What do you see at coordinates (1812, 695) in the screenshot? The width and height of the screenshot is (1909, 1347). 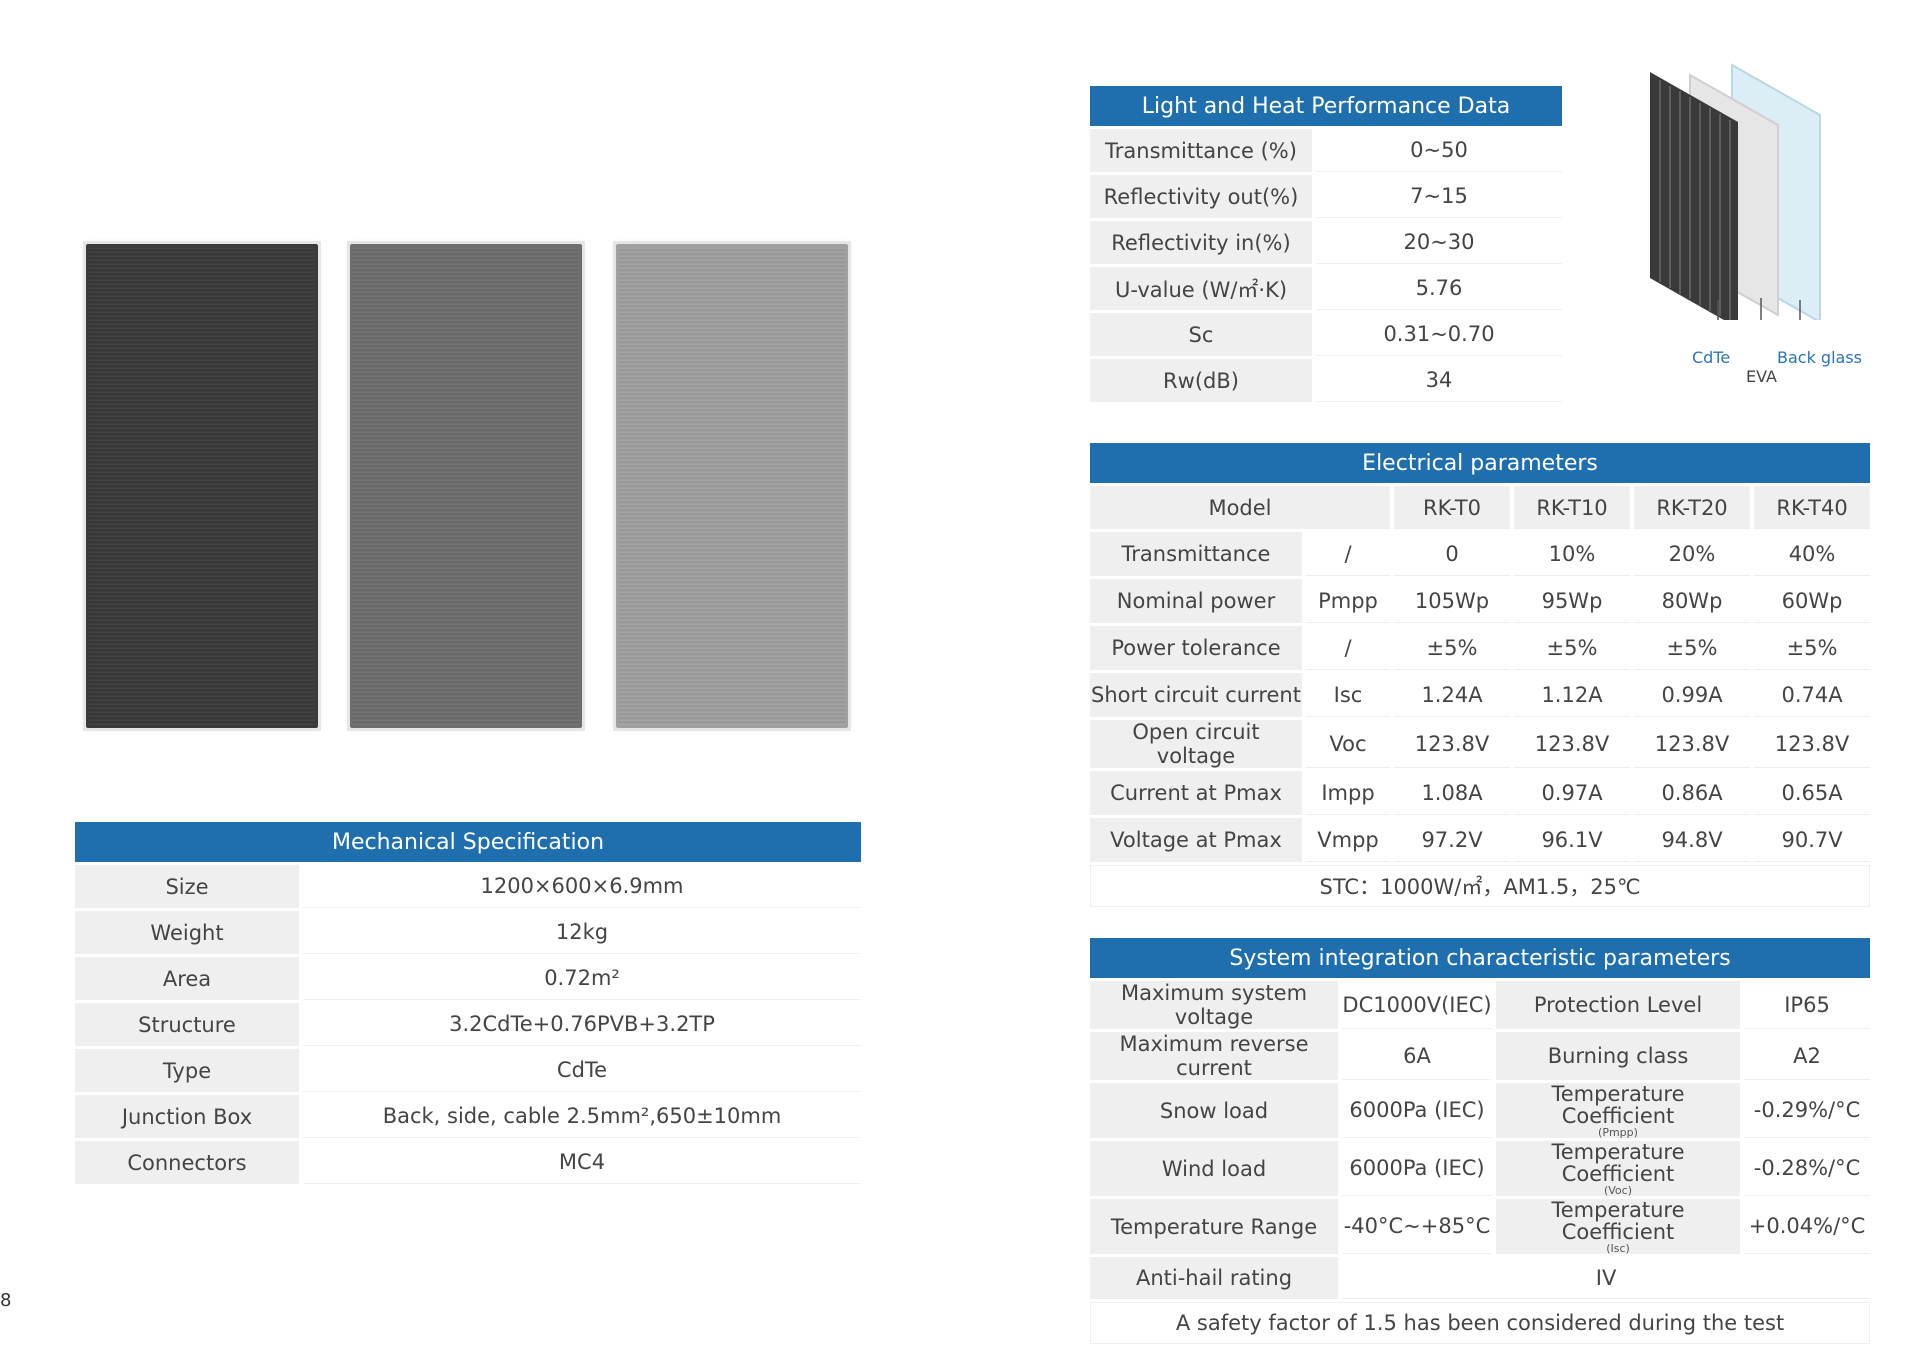 I see `row-value: 0.74A` at bounding box center [1812, 695].